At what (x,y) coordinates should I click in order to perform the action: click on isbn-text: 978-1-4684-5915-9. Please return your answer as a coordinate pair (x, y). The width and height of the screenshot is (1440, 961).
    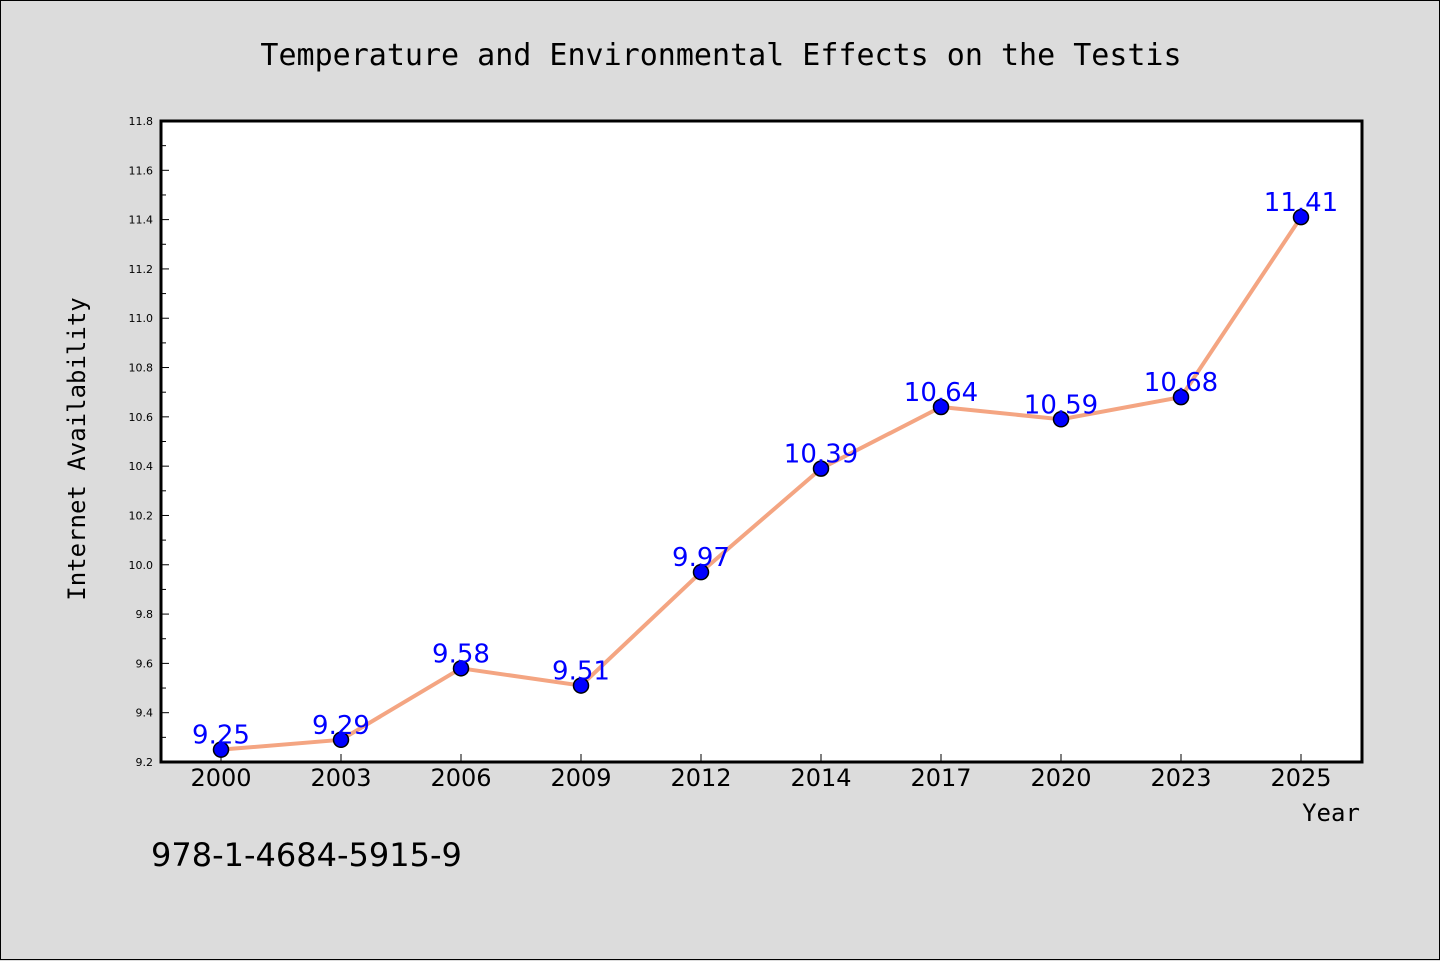
    Looking at the image, I should click on (306, 855).